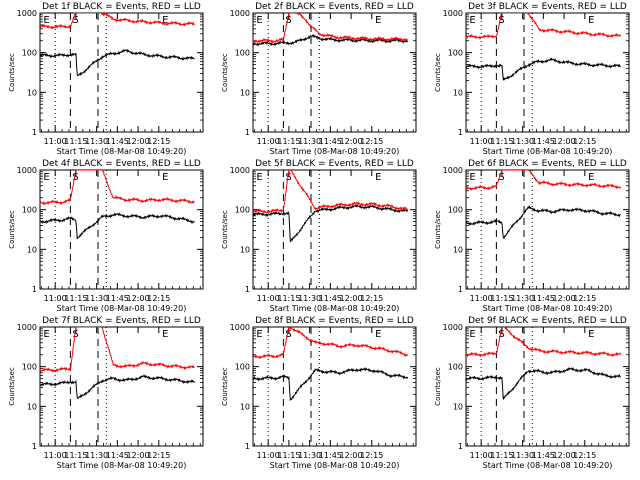 This screenshot has height=480, width=640. Describe the element at coordinates (334, 321) in the screenshot. I see `panel-title: Det 8f BLACK = Events, RED = LLD` at that location.